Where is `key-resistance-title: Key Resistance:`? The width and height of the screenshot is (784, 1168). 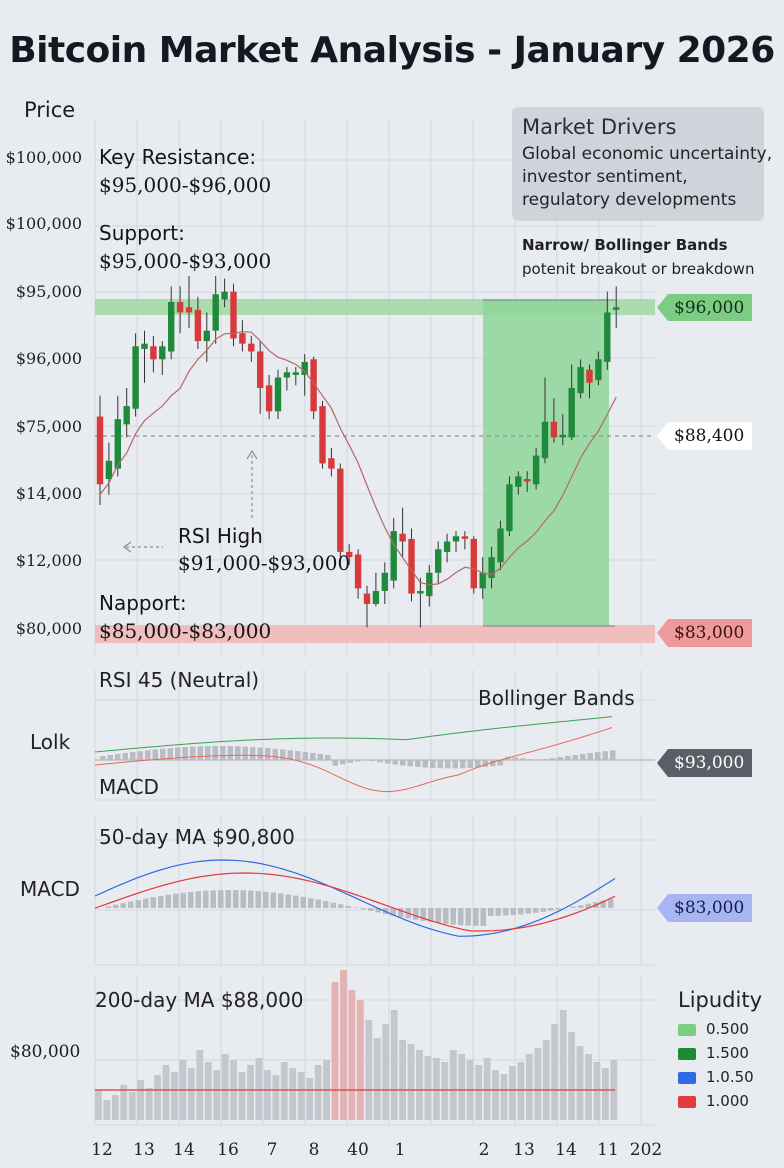 key-resistance-title: Key Resistance: is located at coordinates (178, 157).